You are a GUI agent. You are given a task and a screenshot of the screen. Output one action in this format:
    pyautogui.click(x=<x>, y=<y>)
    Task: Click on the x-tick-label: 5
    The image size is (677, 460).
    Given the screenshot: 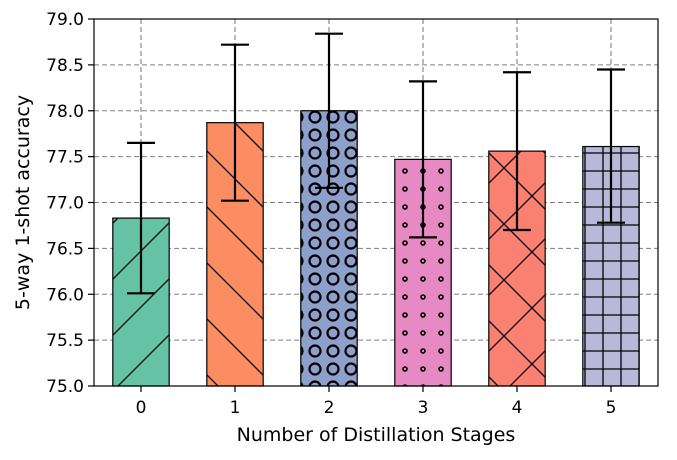 What is the action you would take?
    pyautogui.click(x=611, y=408)
    